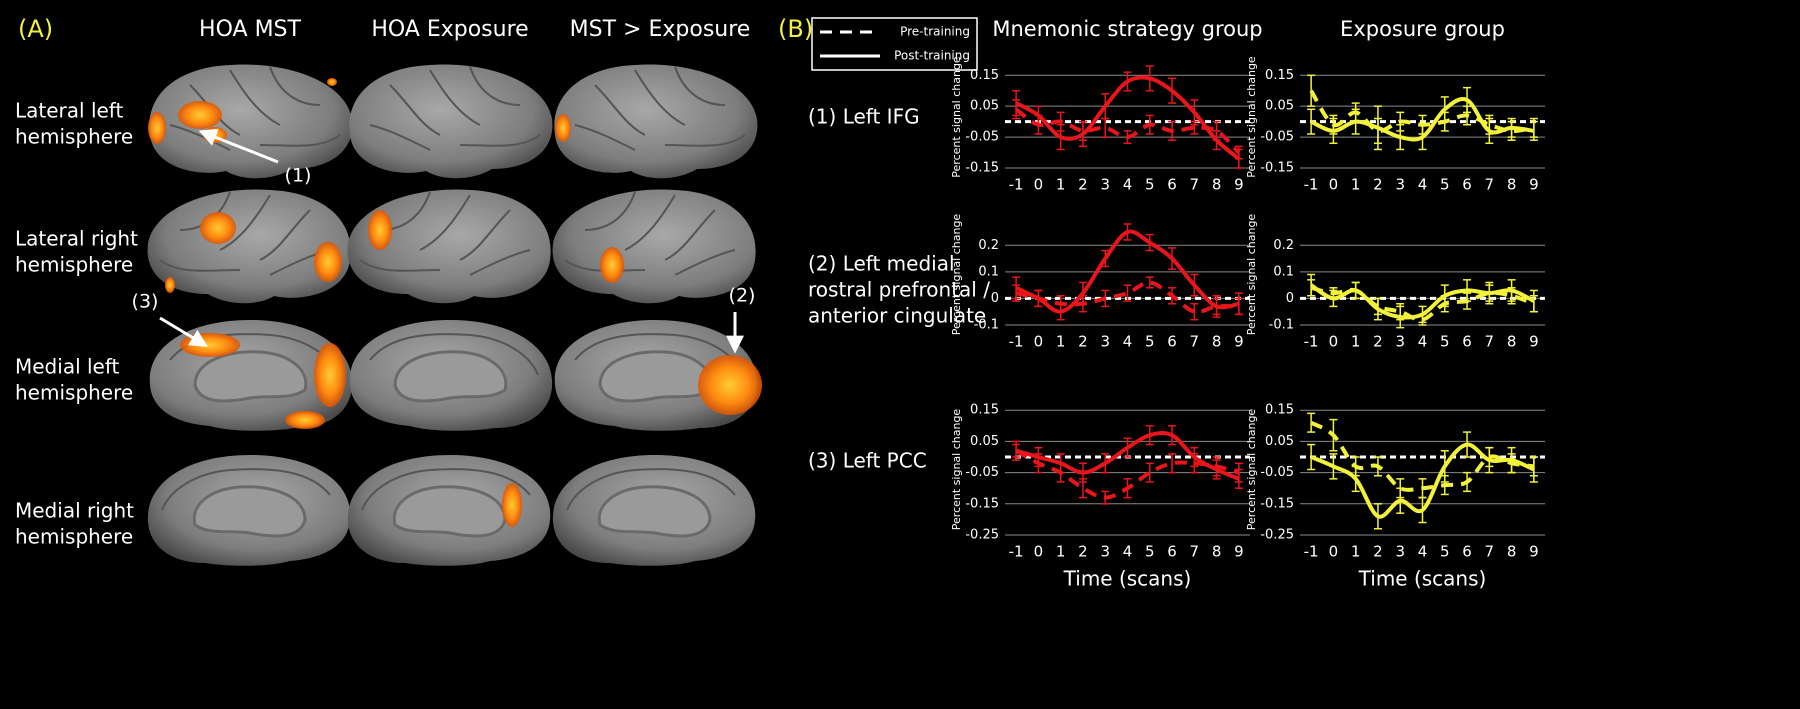  I want to click on y-tick-label: 0.1, so click(1283, 271).